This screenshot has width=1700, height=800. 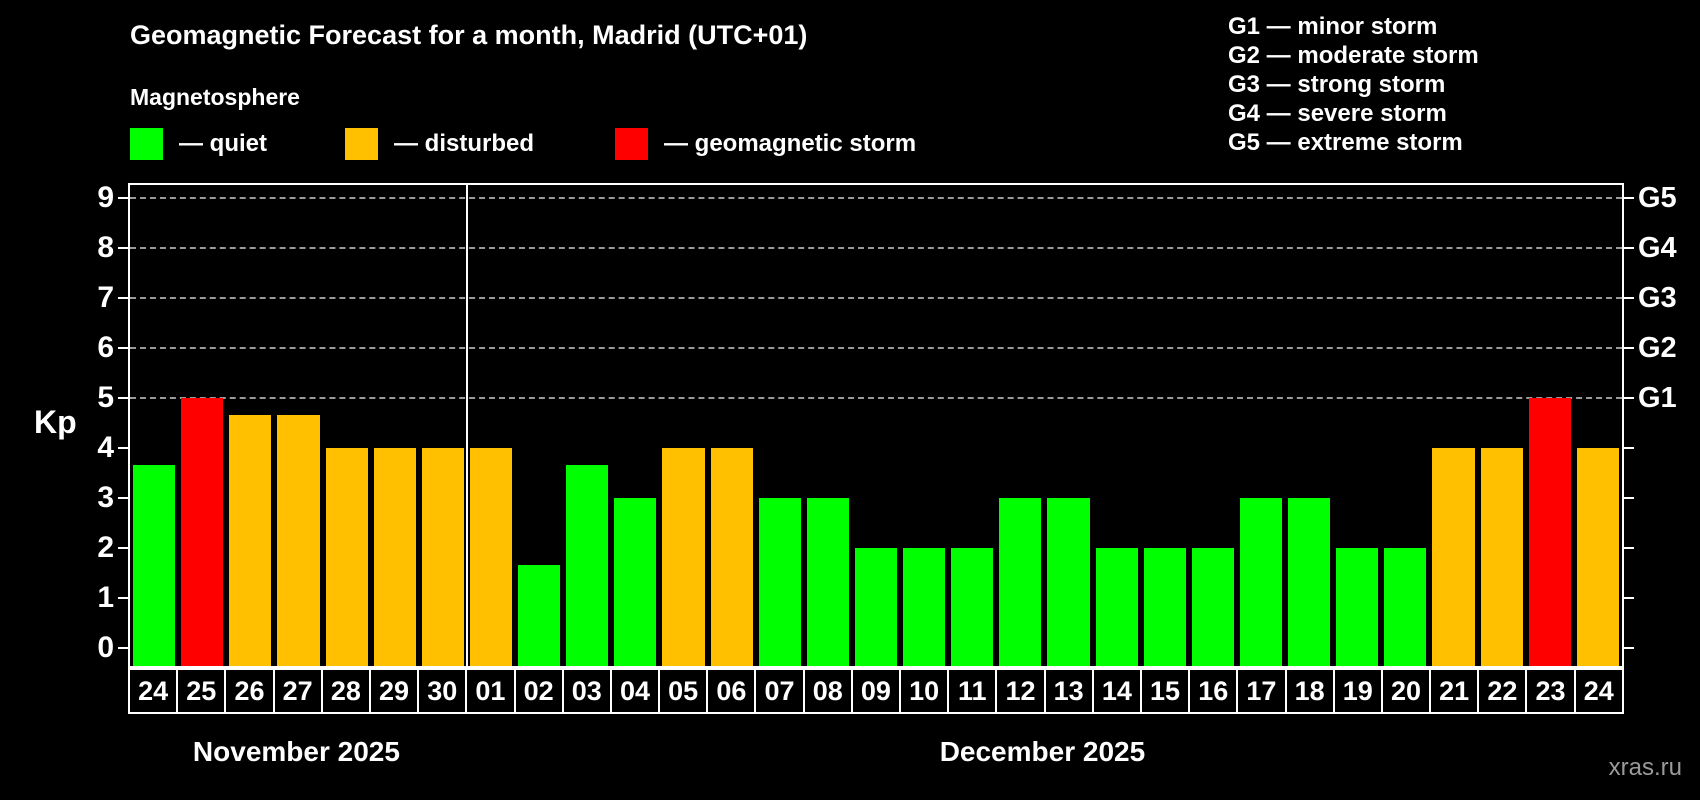 I want to click on day-label-25: 25, so click(x=201, y=691).